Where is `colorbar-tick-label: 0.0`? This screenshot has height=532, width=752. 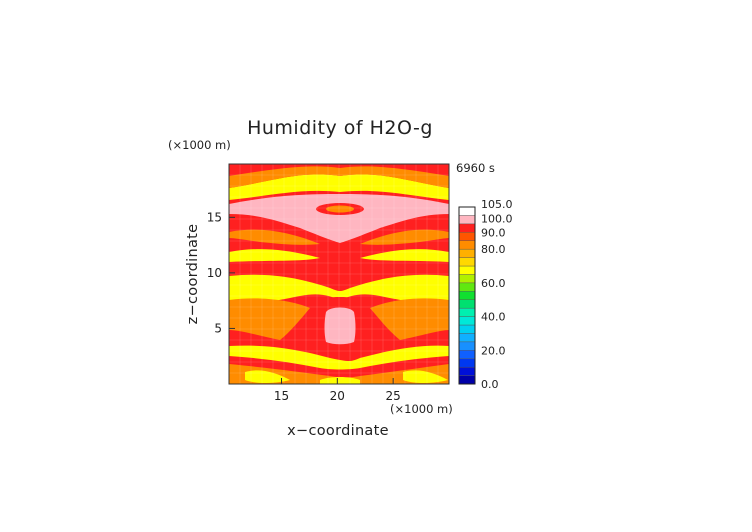 colorbar-tick-label: 0.0 is located at coordinates (490, 384).